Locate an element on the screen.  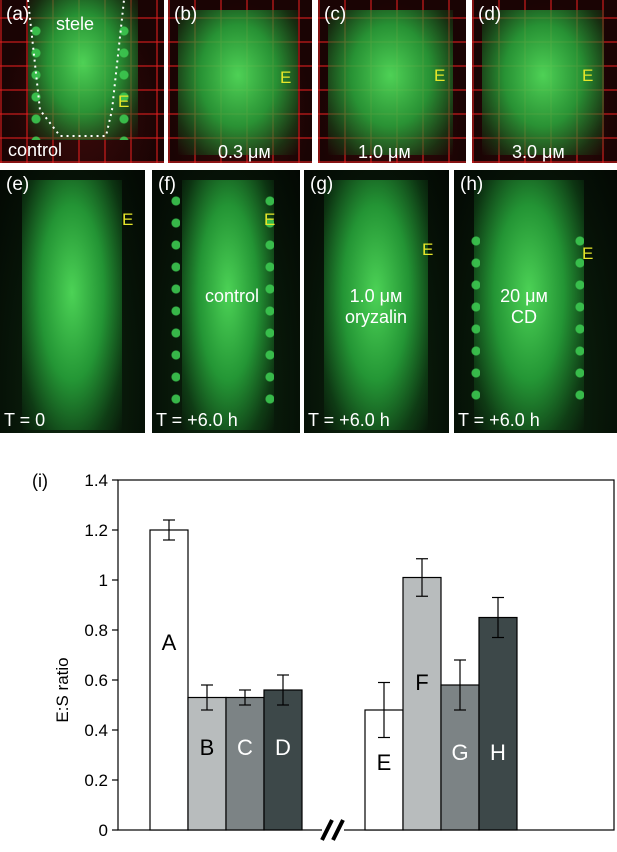
panel-treatment-g: 1.0 μм oryzalin is located at coordinates (376, 306).